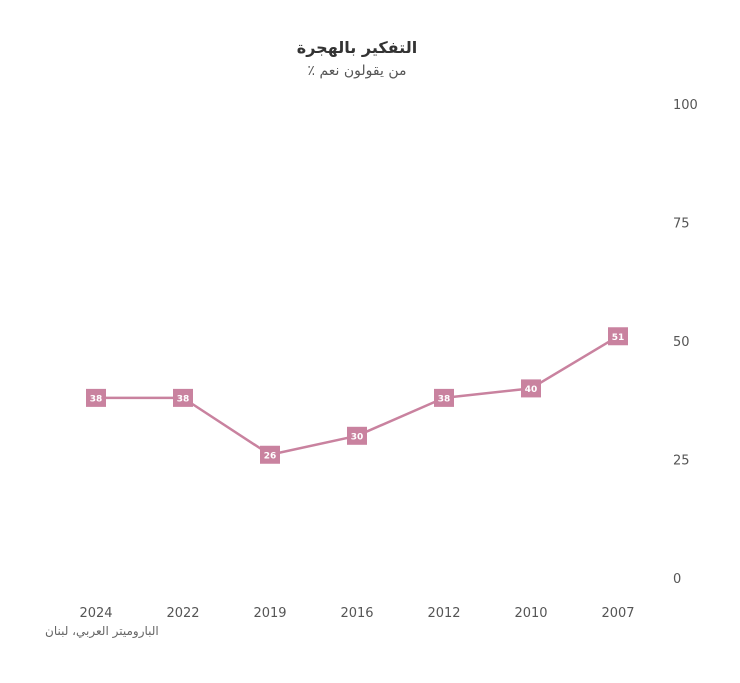 The image size is (740, 683). What do you see at coordinates (681, 224) in the screenshot?
I see `y-tick-label: 75` at bounding box center [681, 224].